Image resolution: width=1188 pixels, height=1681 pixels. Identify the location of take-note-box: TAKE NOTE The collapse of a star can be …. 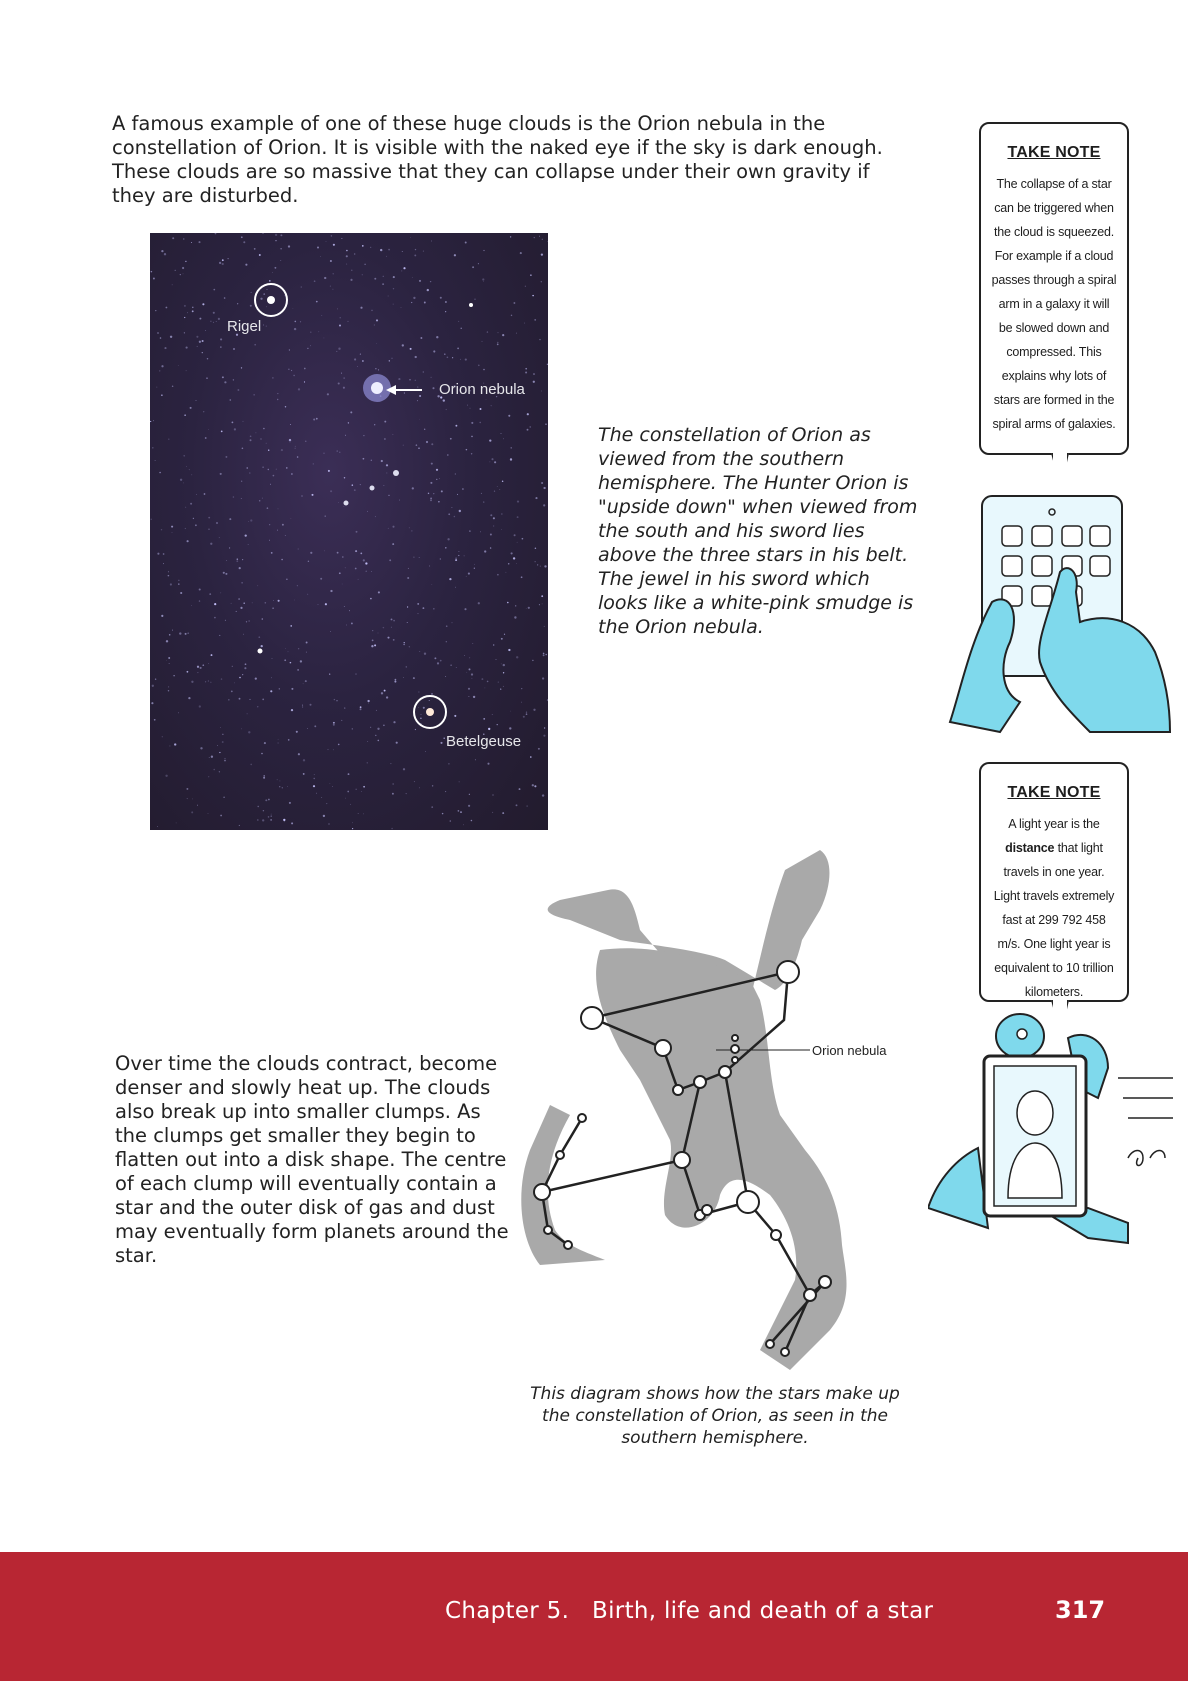
(1054, 288).